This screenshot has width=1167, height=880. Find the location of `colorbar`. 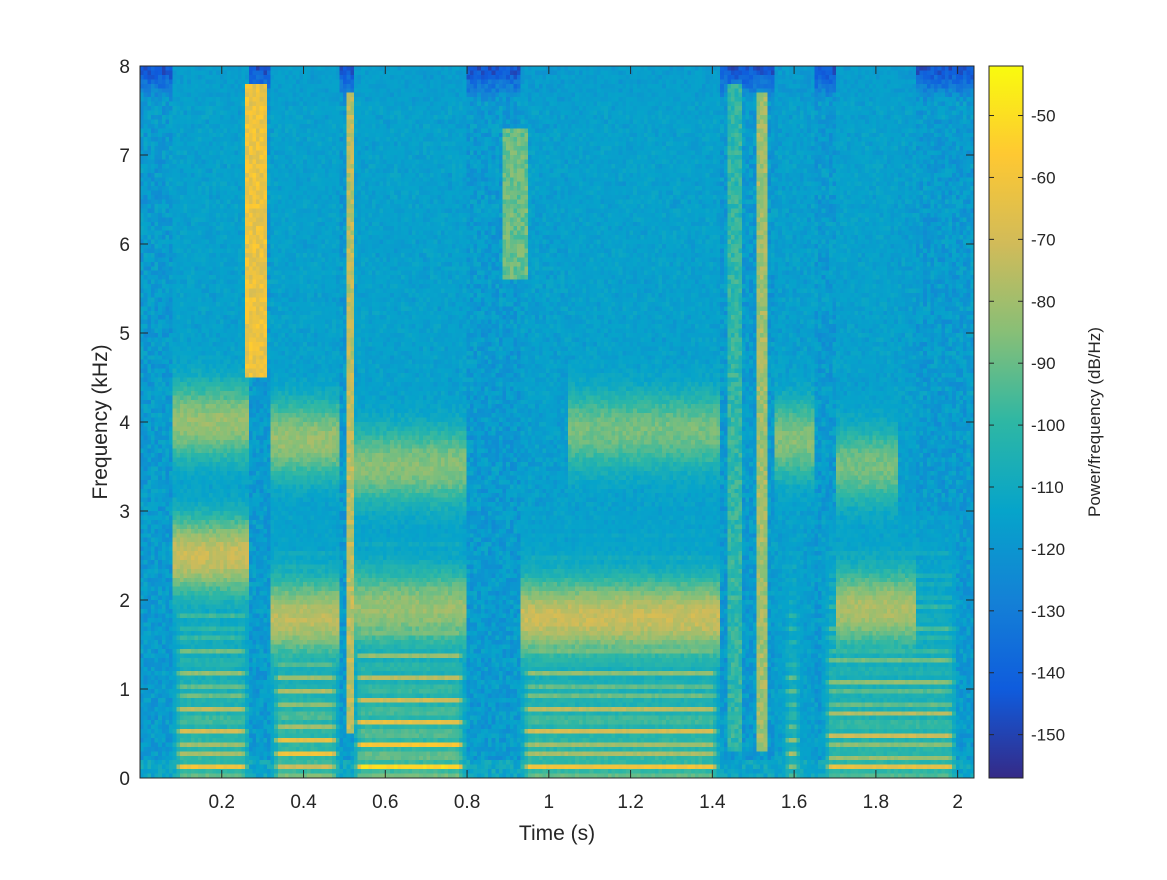

colorbar is located at coordinates (1006, 422).